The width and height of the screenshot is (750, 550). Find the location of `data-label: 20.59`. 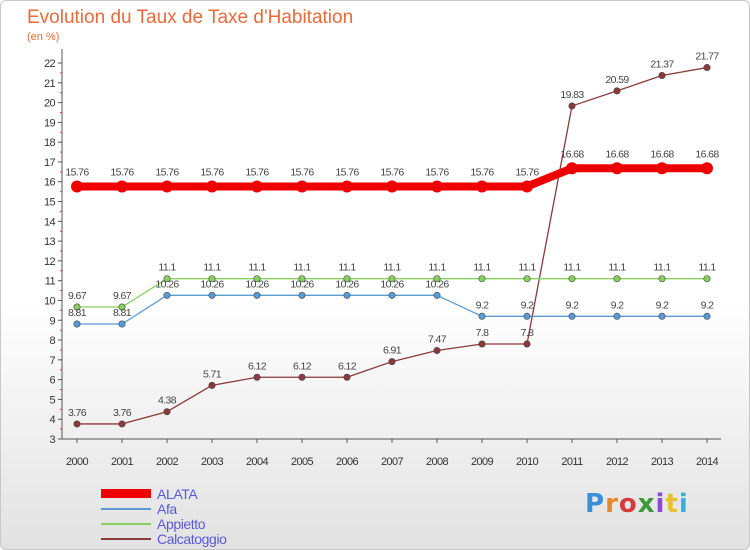

data-label: 20.59 is located at coordinates (617, 80).